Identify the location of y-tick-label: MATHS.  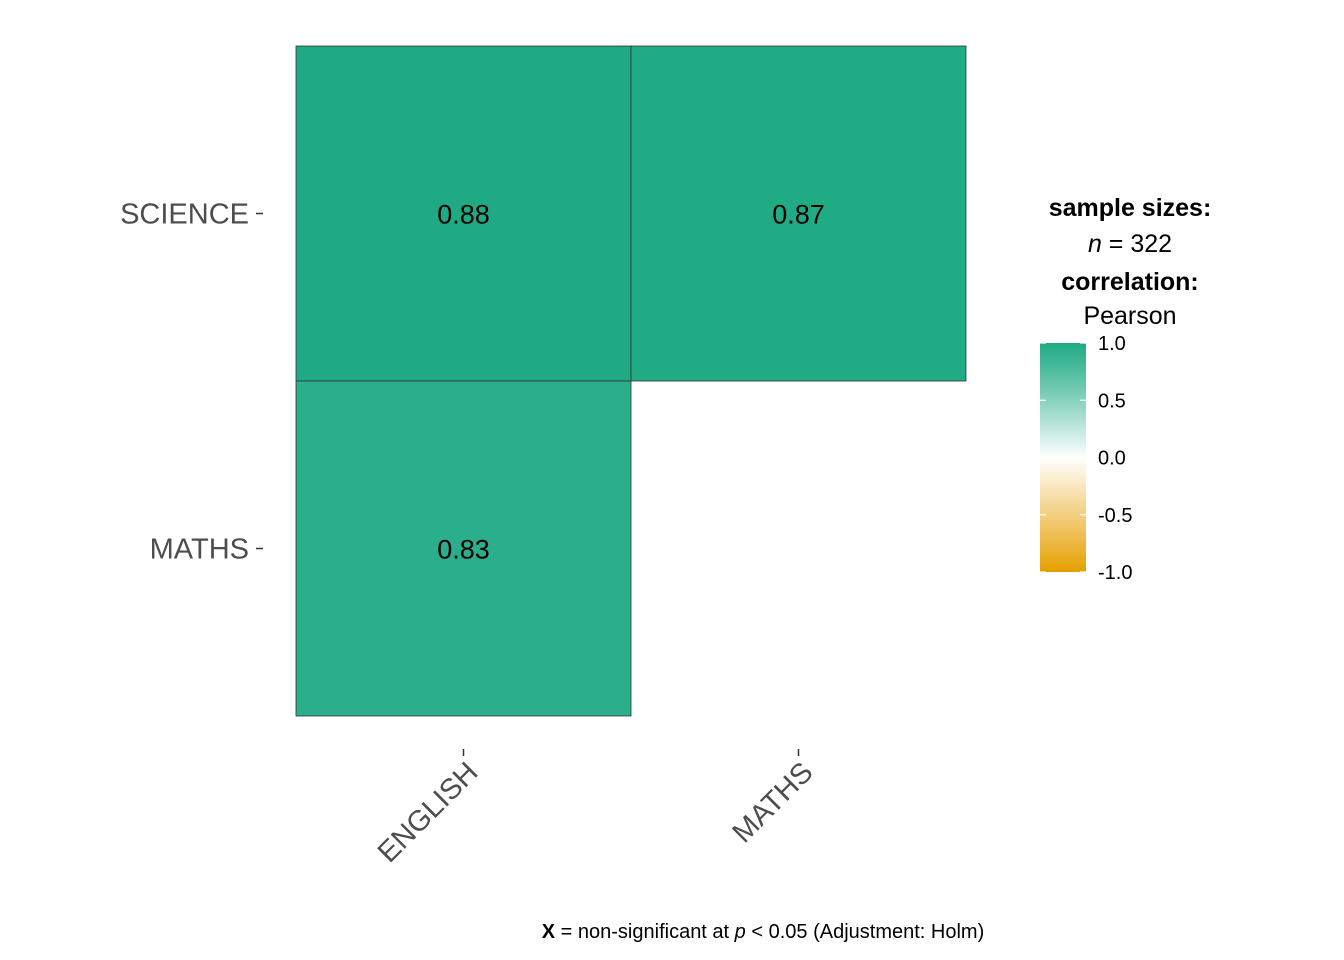
(199, 550).